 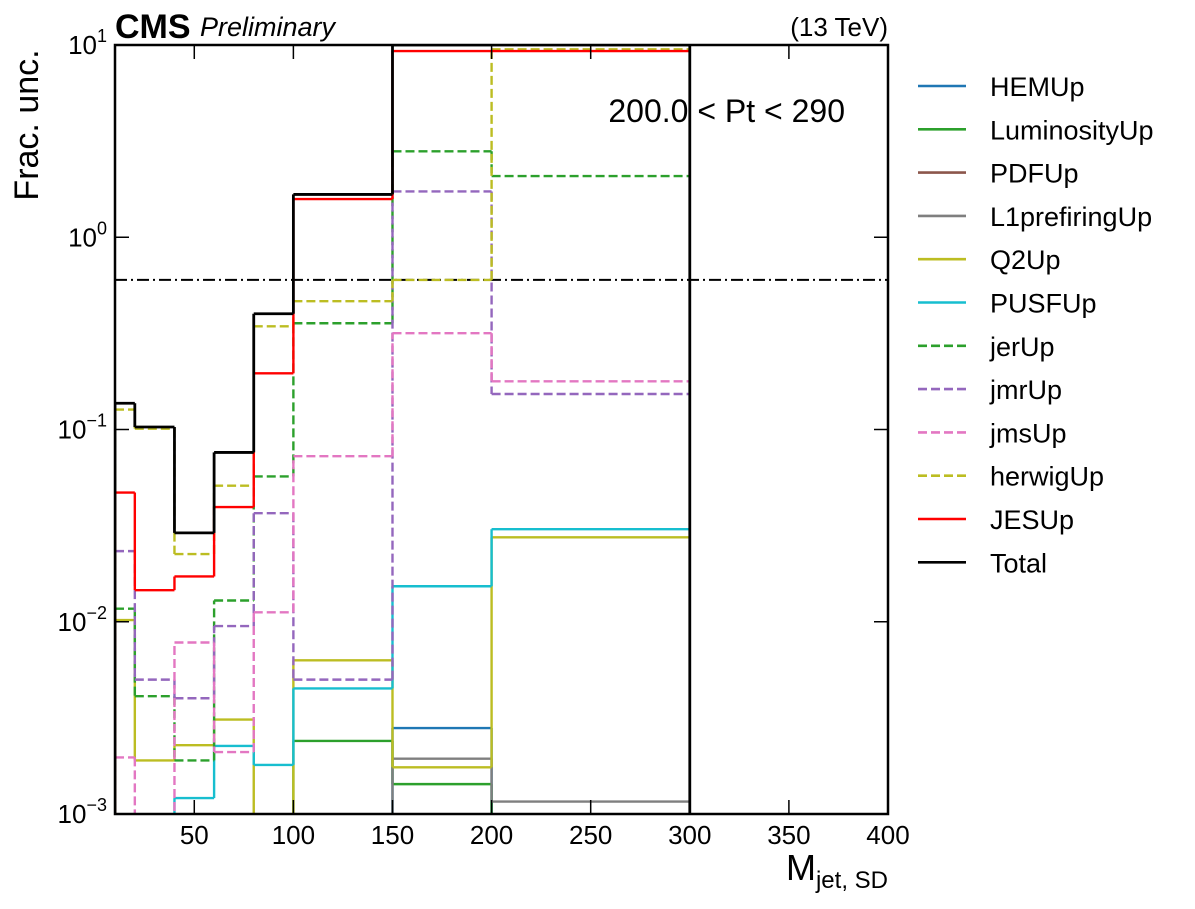 What do you see at coordinates (788, 835) in the screenshot?
I see `x-tick-label: 350` at bounding box center [788, 835].